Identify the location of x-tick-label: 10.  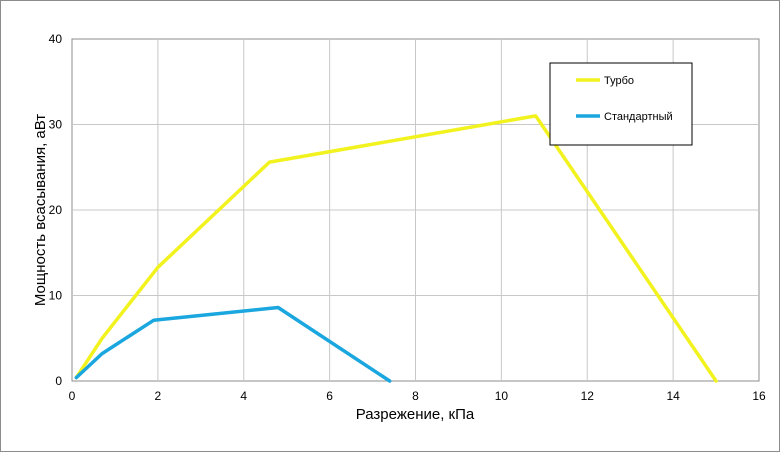
(502, 396).